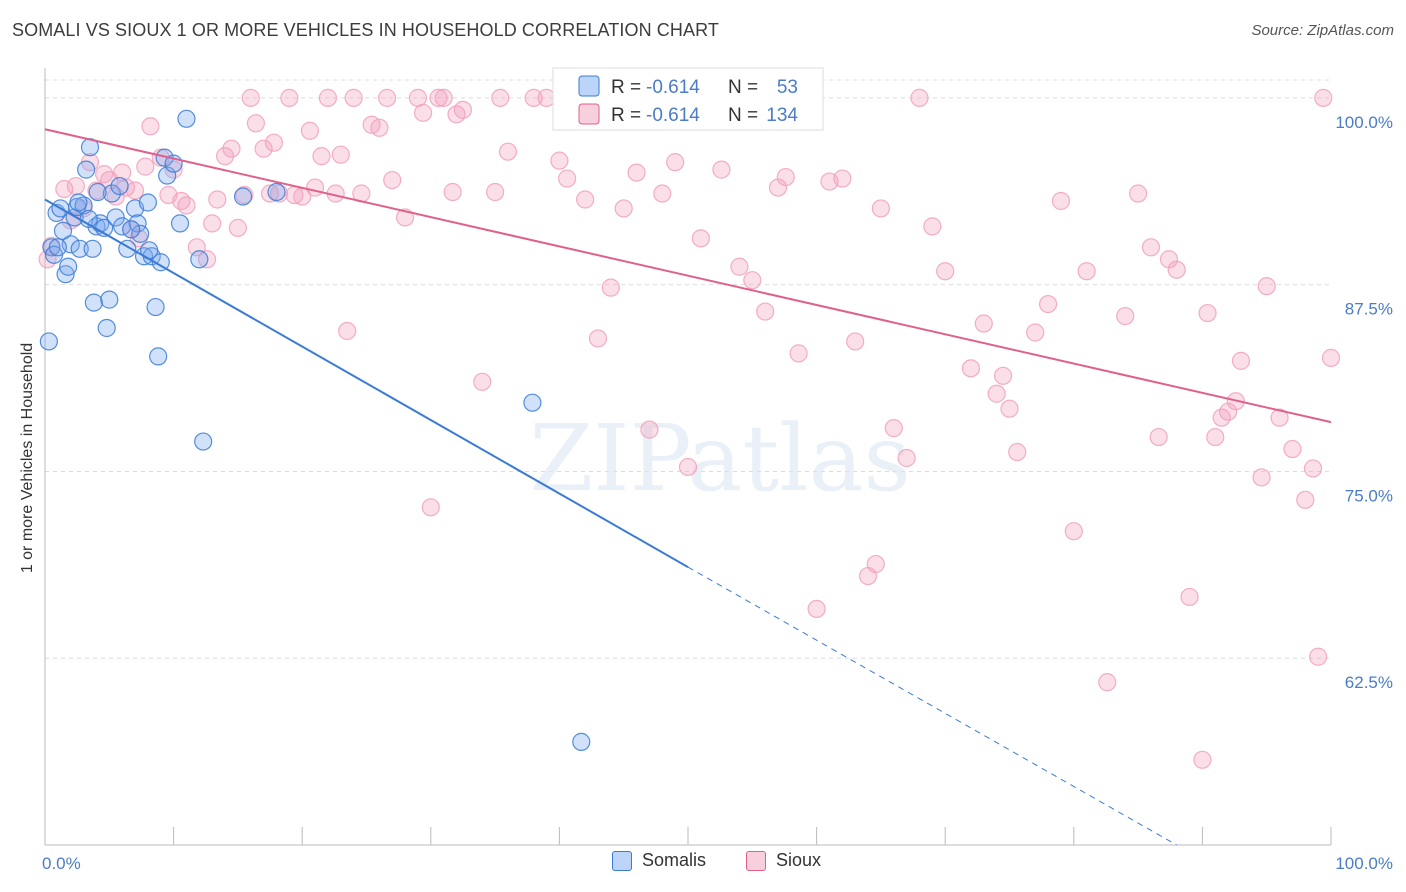 The width and height of the screenshot is (1406, 892). What do you see at coordinates (1364, 122) in the screenshot?
I see `y-tick-label-3: 100.0%` at bounding box center [1364, 122].